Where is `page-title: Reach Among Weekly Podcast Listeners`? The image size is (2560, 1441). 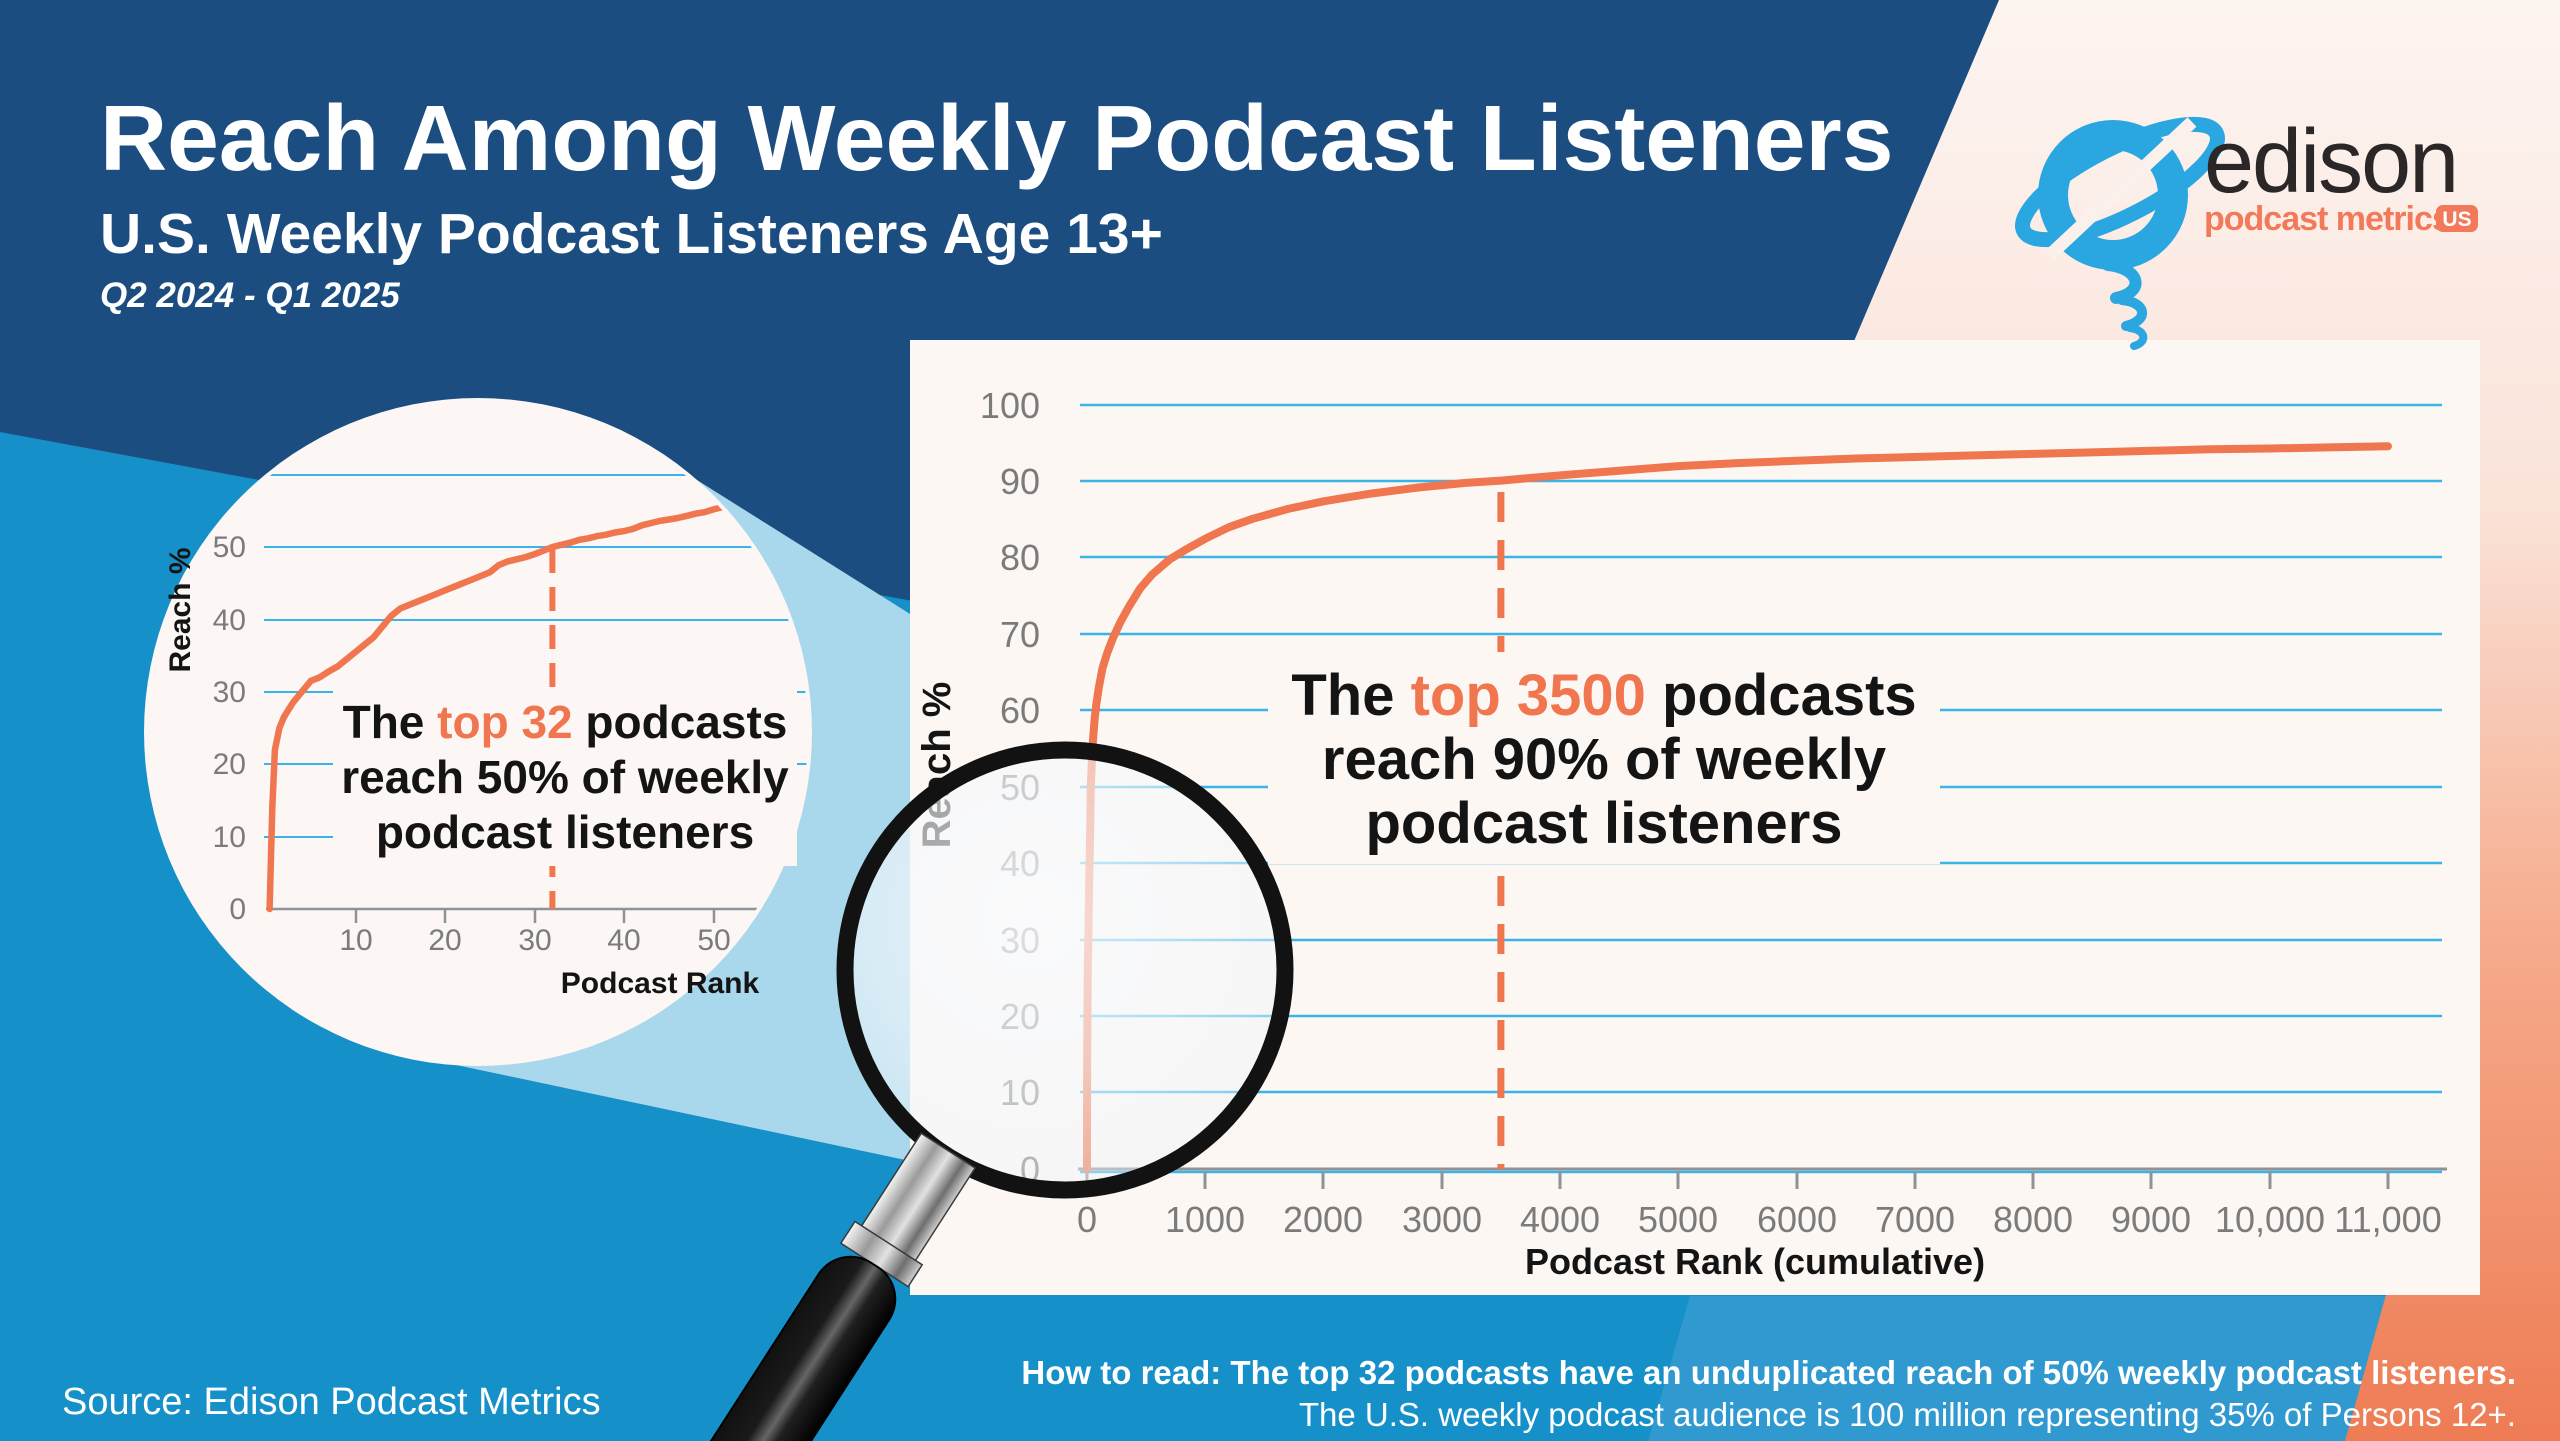
page-title: Reach Among Weekly Podcast Listeners is located at coordinates (996, 138).